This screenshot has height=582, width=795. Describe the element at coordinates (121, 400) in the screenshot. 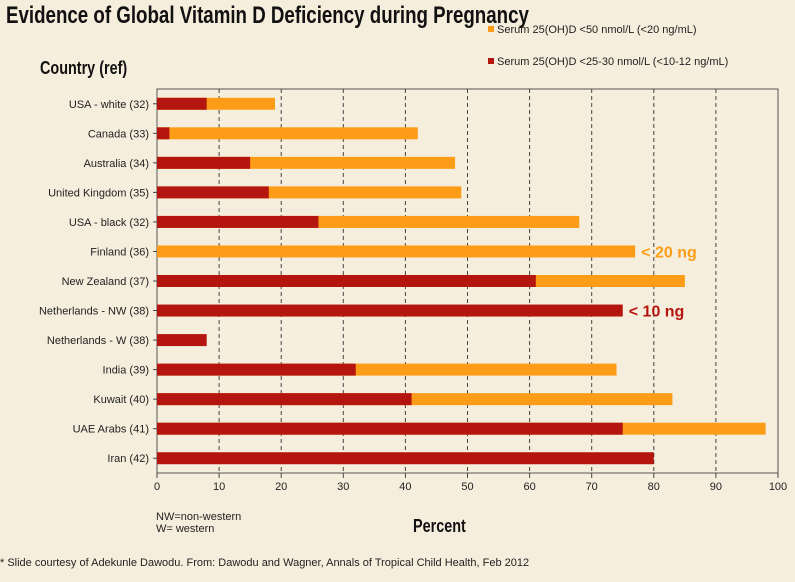

I see `y-tick-label-10: Kuwait (40)` at that location.